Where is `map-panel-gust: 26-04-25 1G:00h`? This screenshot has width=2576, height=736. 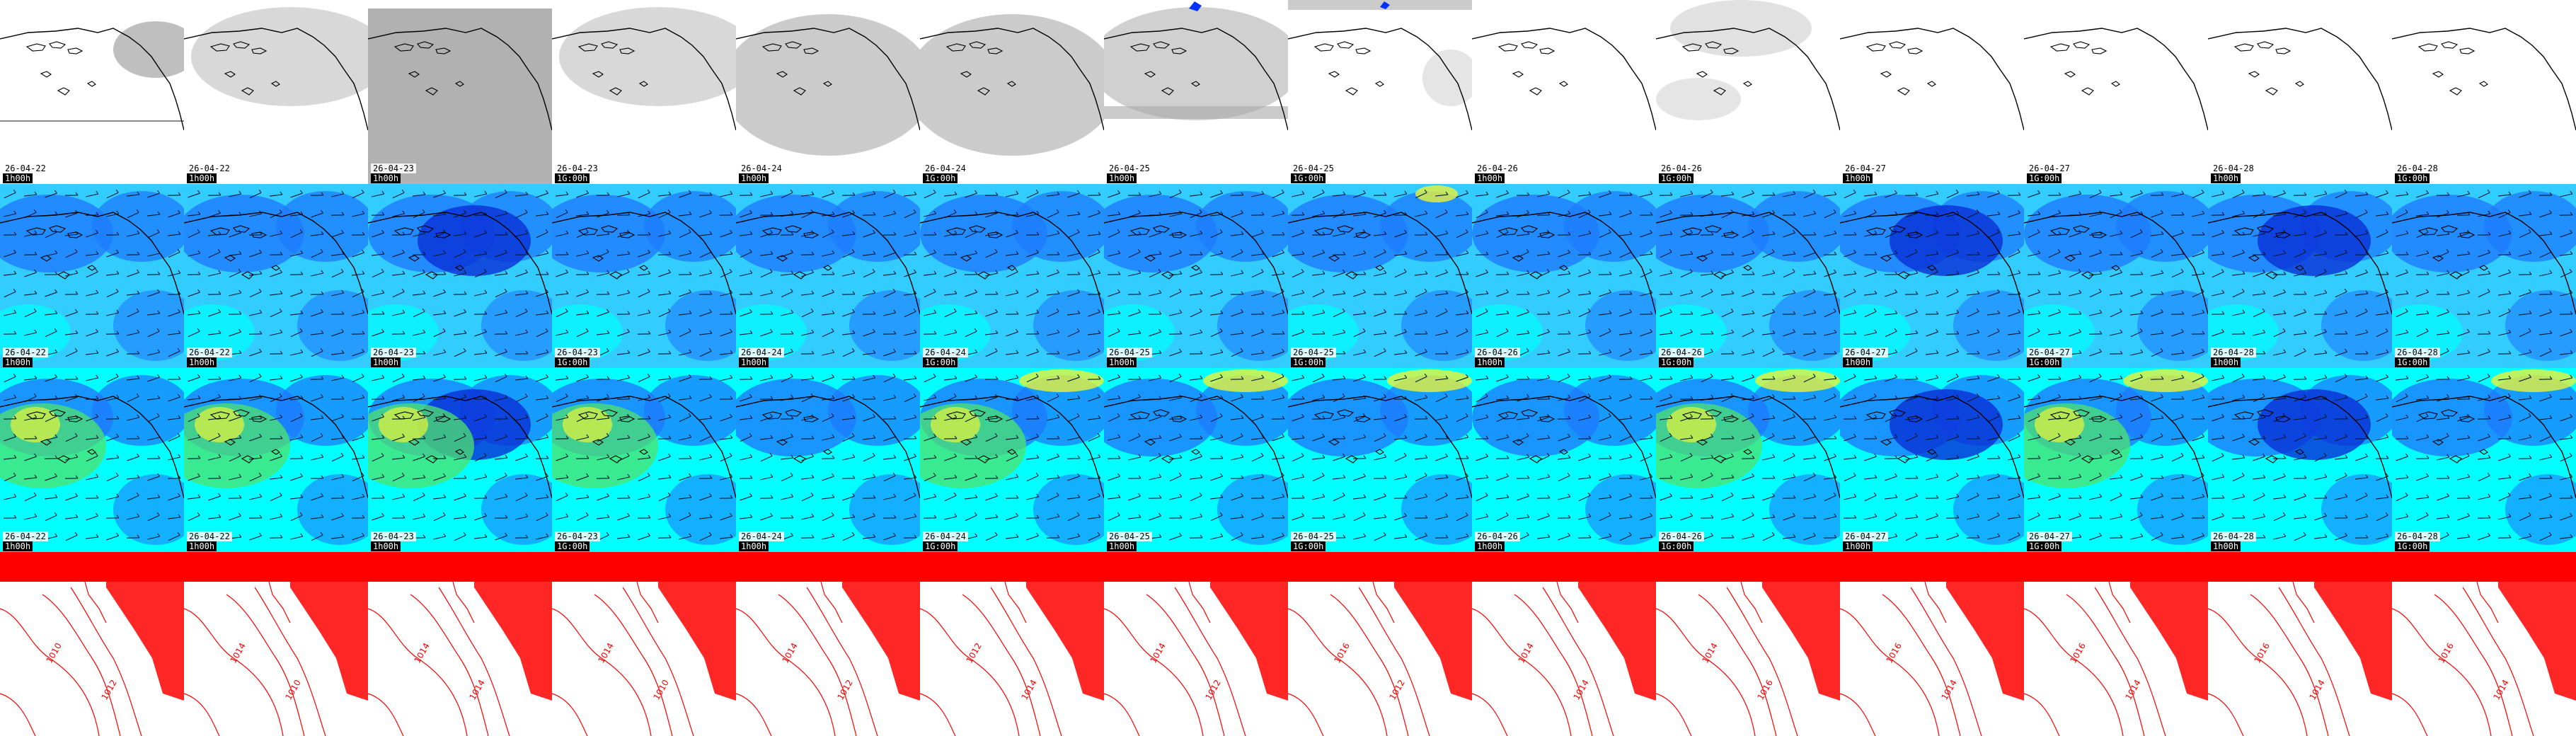 map-panel-gust: 26-04-25 1G:00h is located at coordinates (1380, 460).